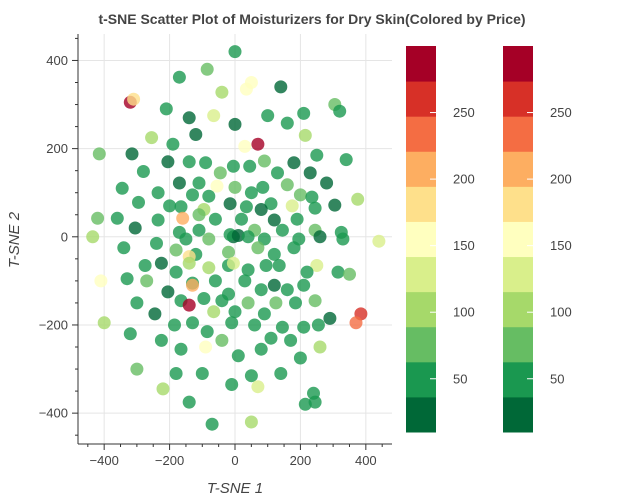  Describe the element at coordinates (14, 239) in the screenshot. I see `y-axis-label: T-SNE 2` at that location.